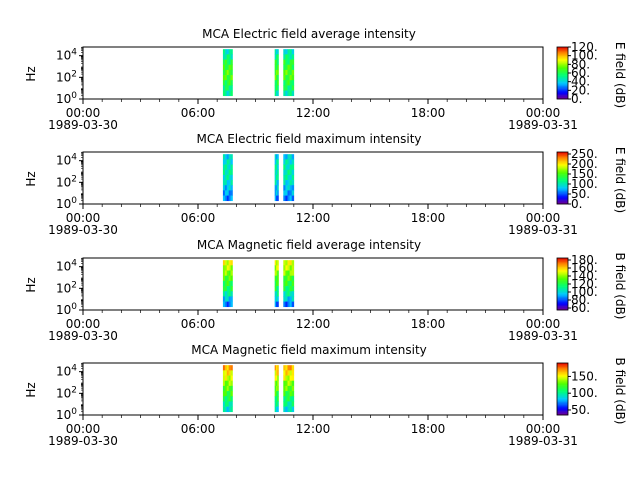 This screenshot has height=480, width=640. Describe the element at coordinates (562, 178) in the screenshot. I see `colorbar-frame` at that location.